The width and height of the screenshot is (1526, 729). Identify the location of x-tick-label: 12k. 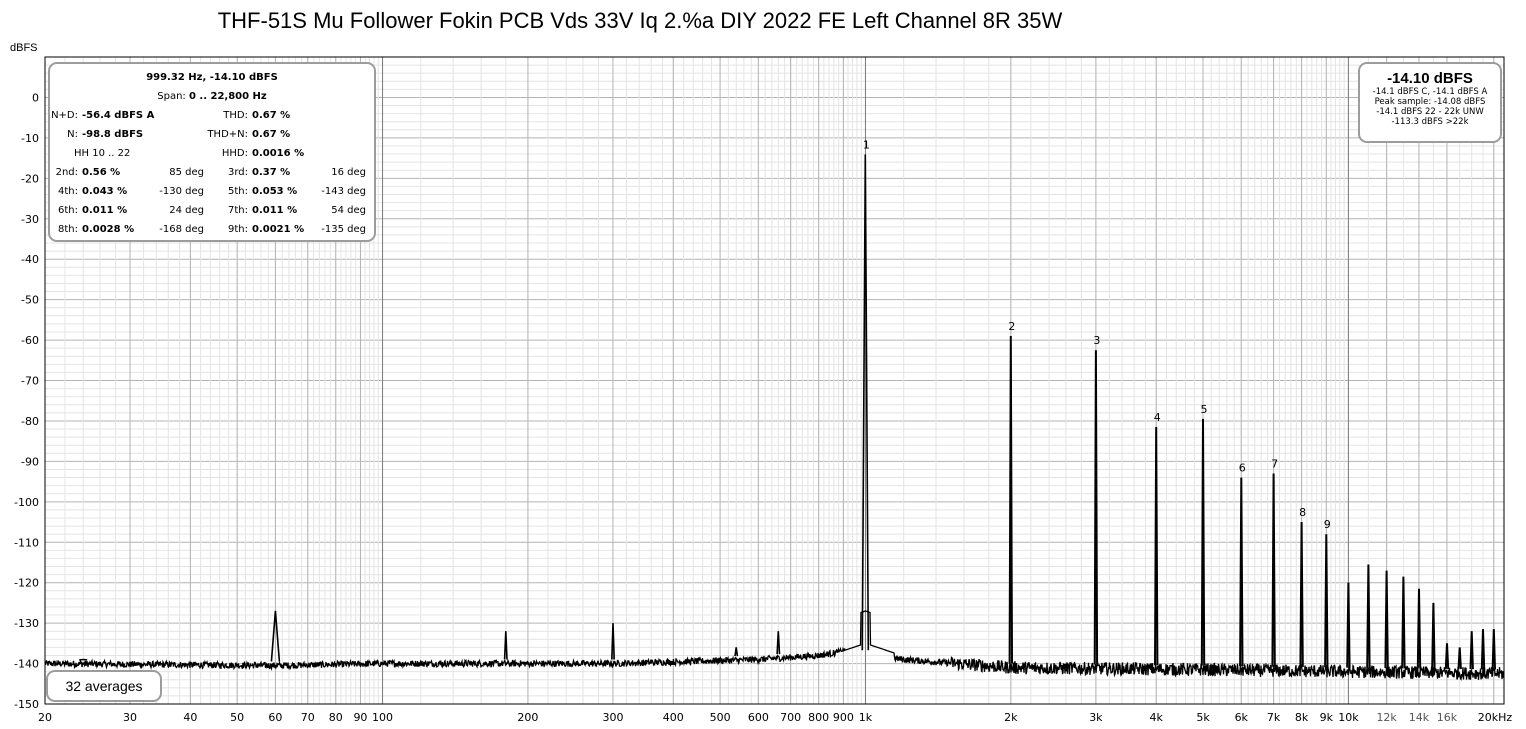
(1386, 717).